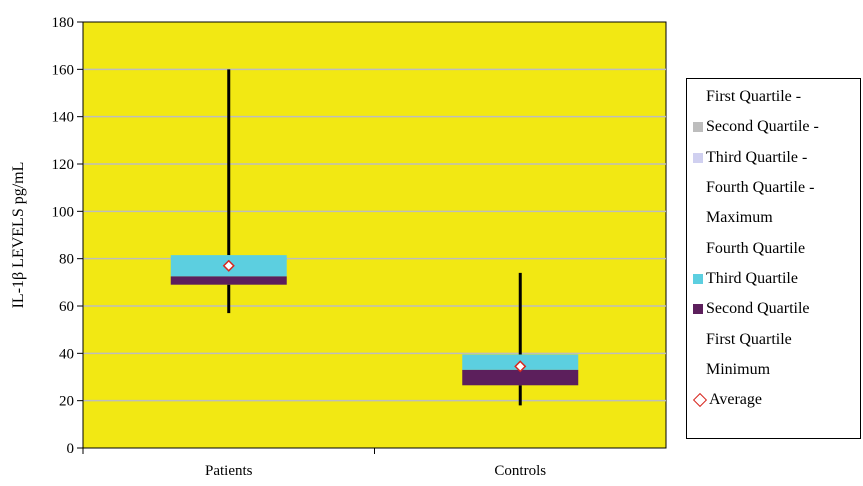 This screenshot has width=863, height=486. What do you see at coordinates (63, 165) in the screenshot?
I see `y-tick-label: 120` at bounding box center [63, 165].